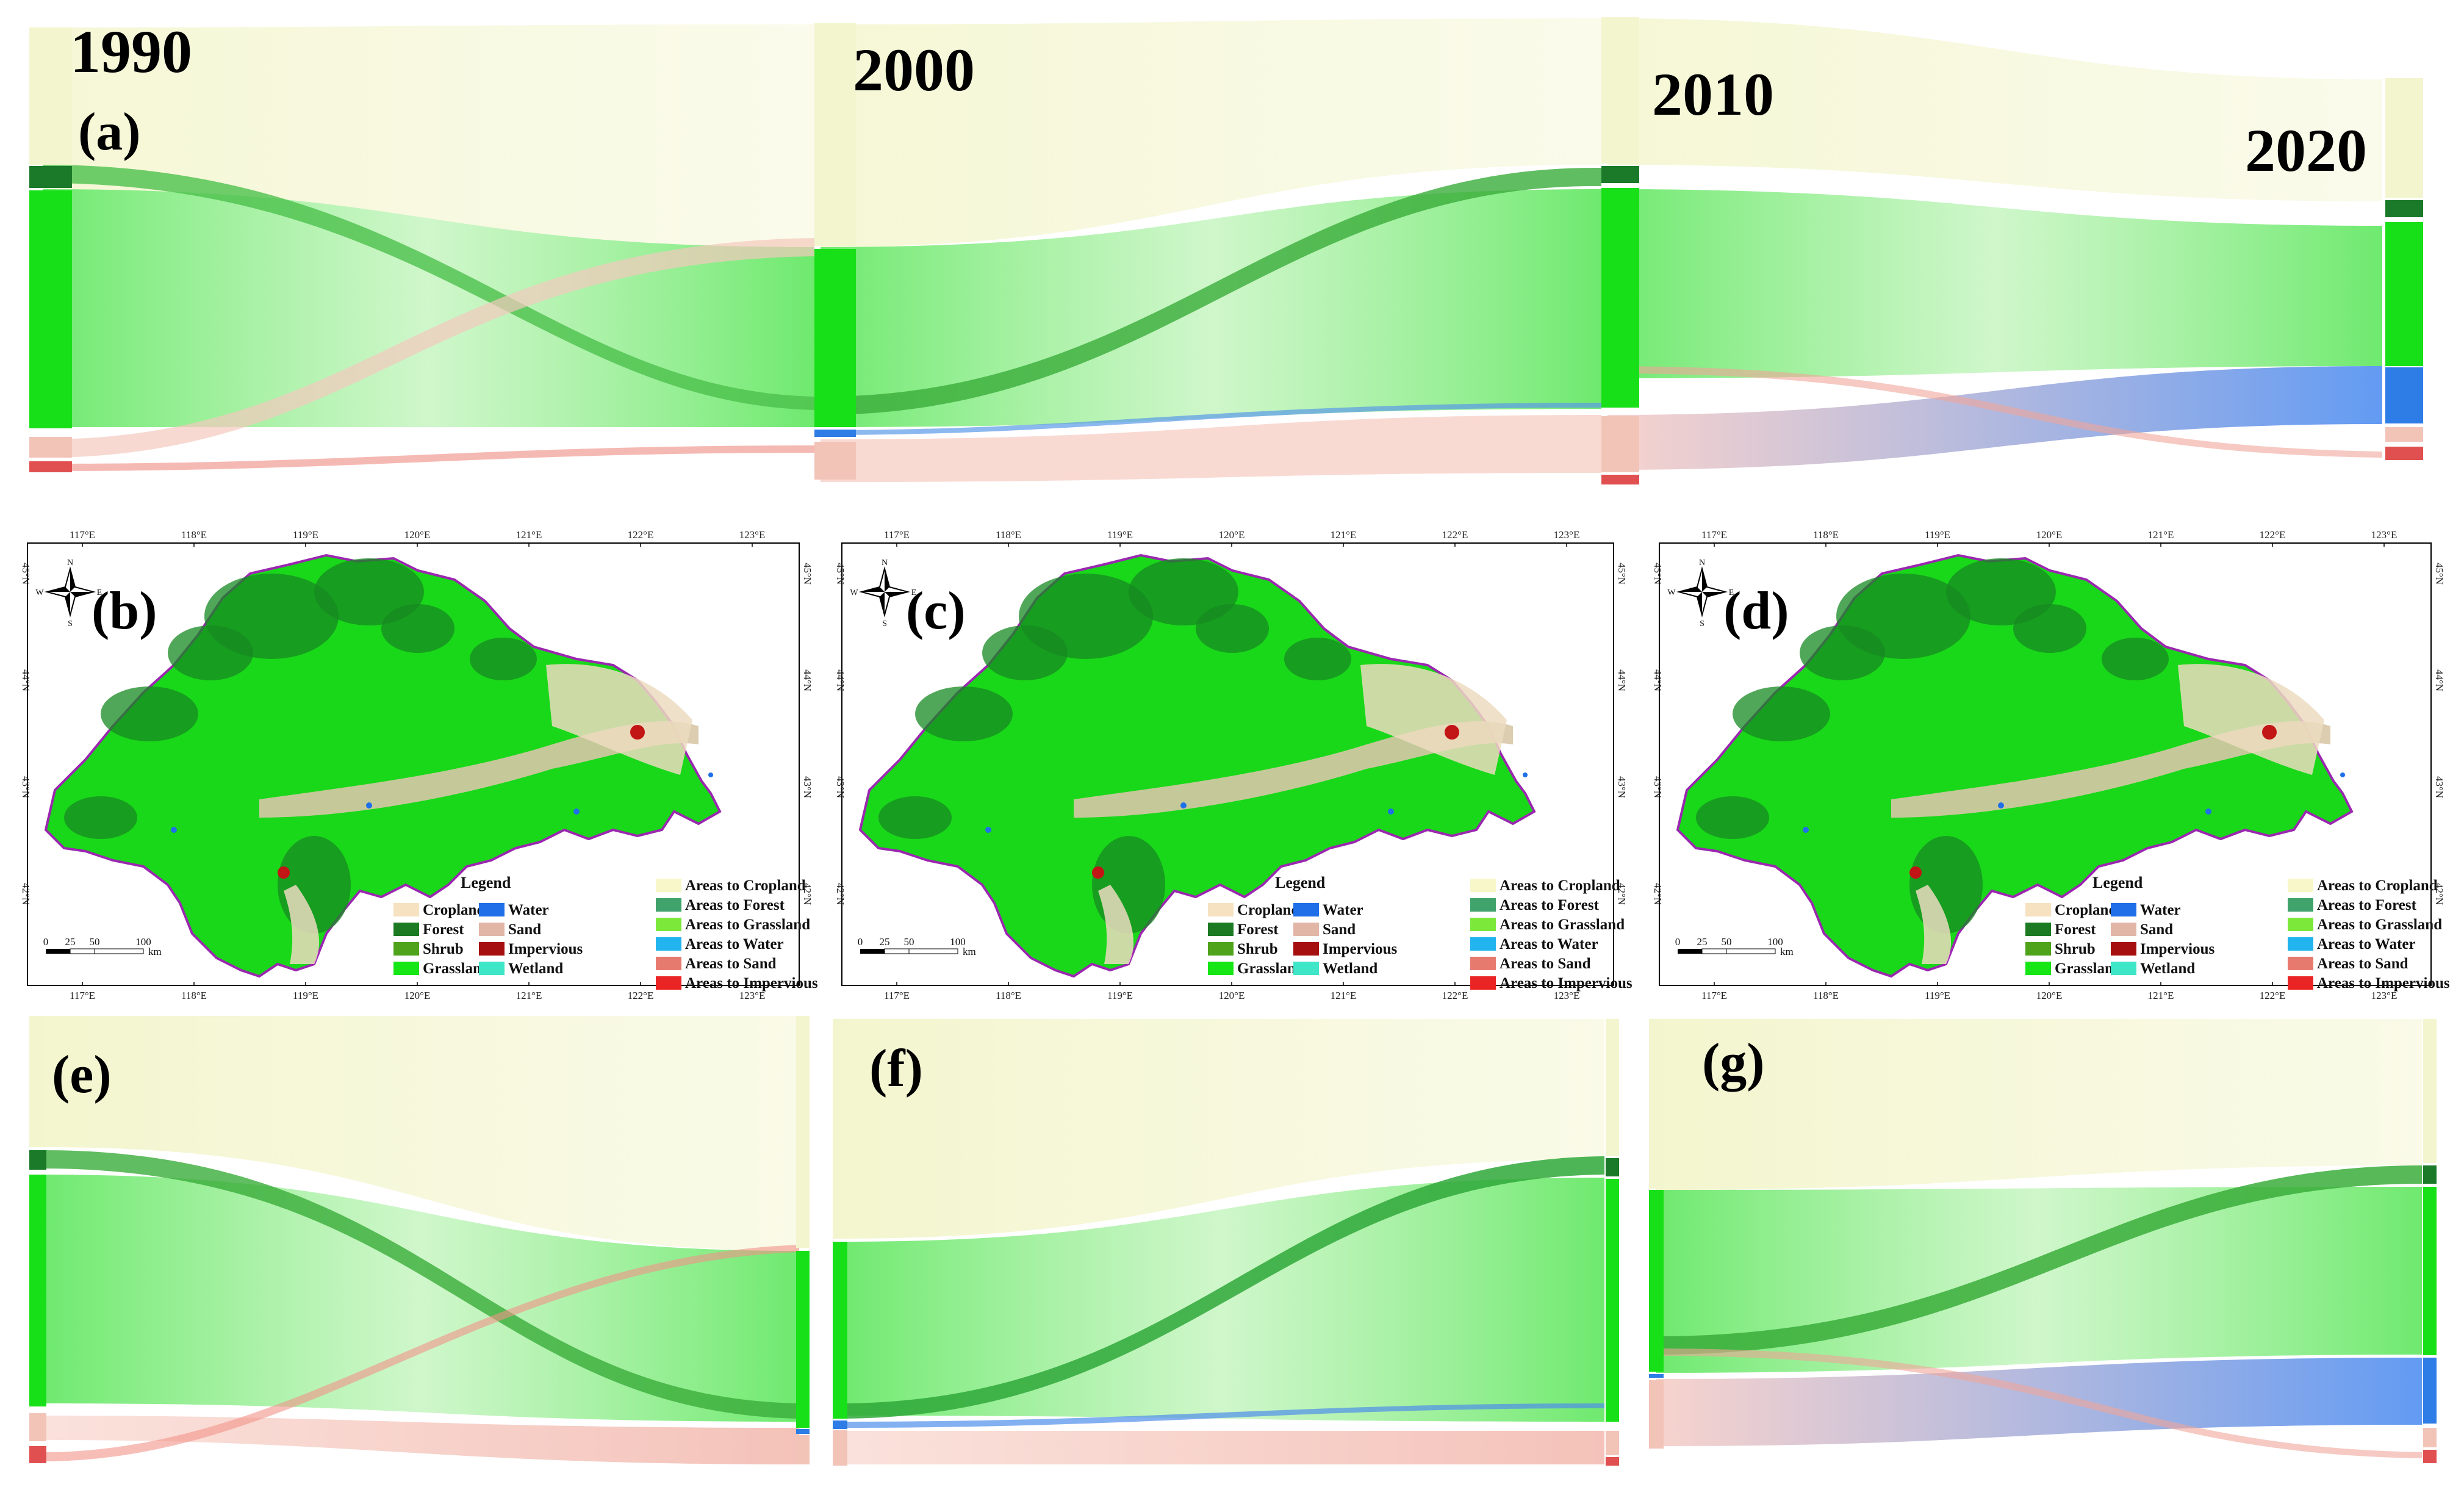 This screenshot has width=2464, height=1487. What do you see at coordinates (194, 535) in the screenshot?
I see `lon-tick-label: 118°E` at bounding box center [194, 535].